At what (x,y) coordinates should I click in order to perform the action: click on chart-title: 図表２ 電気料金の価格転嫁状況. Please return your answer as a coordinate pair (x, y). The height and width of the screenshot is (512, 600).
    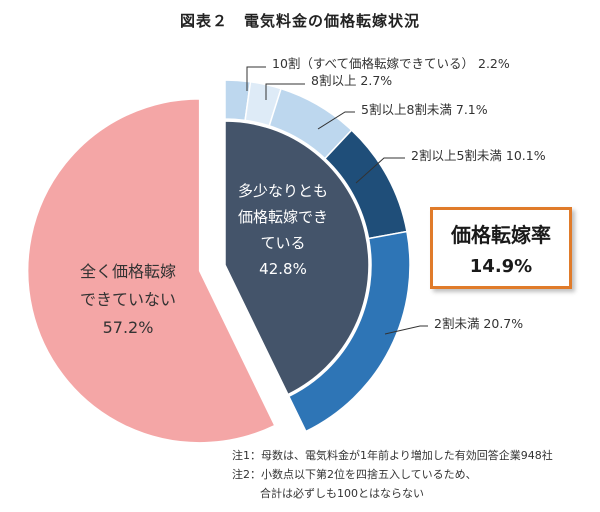
    Looking at the image, I should click on (299, 21).